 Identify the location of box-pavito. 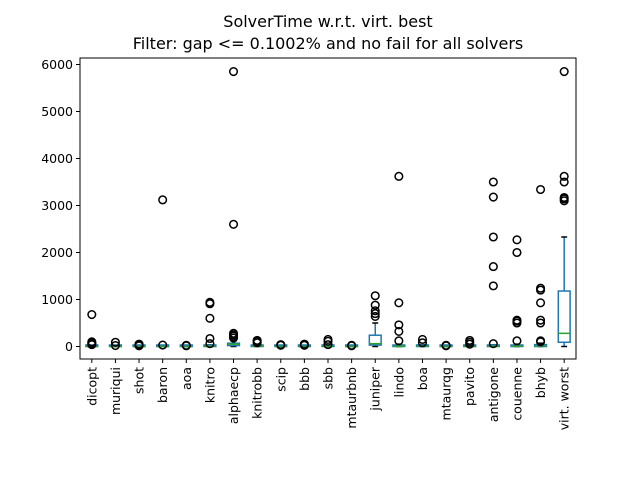
(470, 342).